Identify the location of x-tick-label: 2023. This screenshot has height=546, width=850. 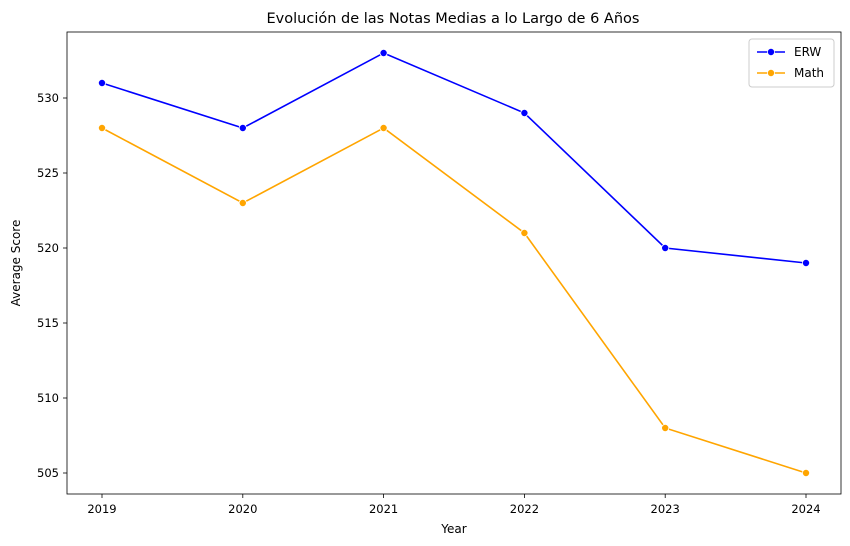
(665, 509).